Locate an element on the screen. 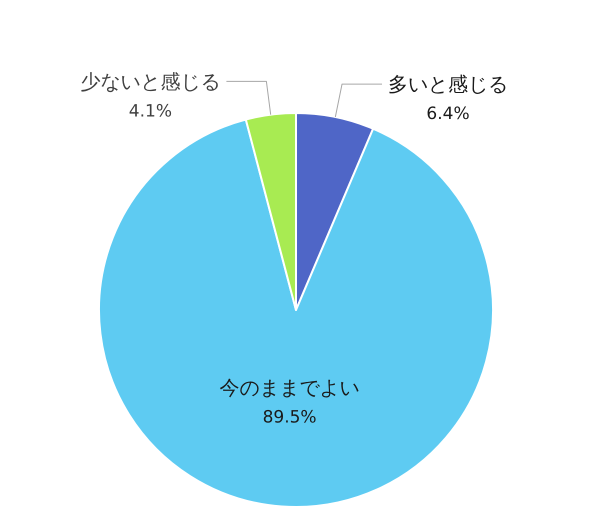 The width and height of the screenshot is (601, 529). data-label: 6.4% is located at coordinates (448, 114).